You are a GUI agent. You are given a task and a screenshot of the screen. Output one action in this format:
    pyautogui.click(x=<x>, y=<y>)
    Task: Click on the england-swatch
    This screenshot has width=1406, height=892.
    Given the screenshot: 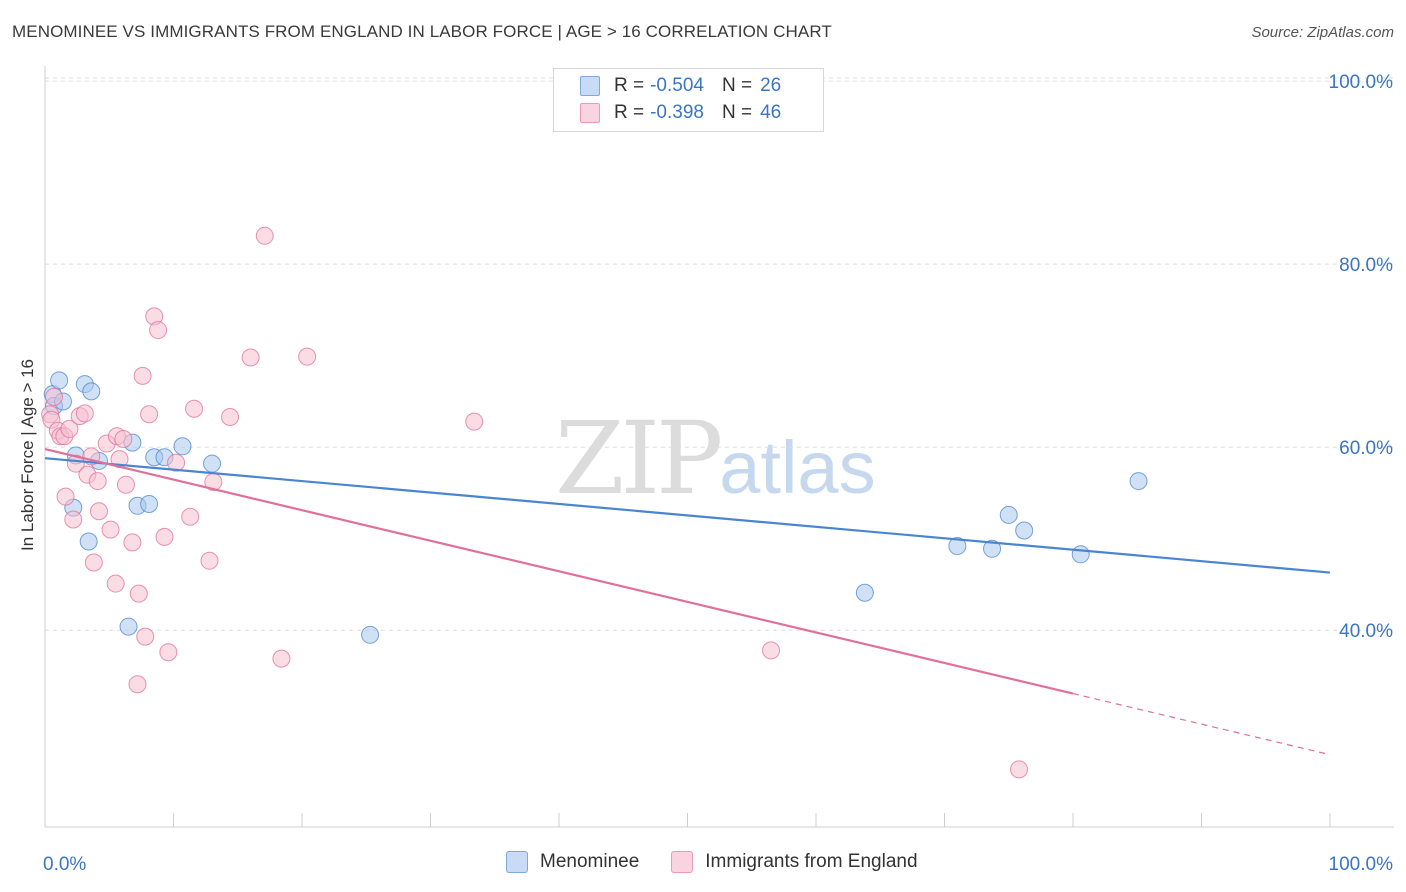 What is the action you would take?
    pyautogui.click(x=590, y=113)
    